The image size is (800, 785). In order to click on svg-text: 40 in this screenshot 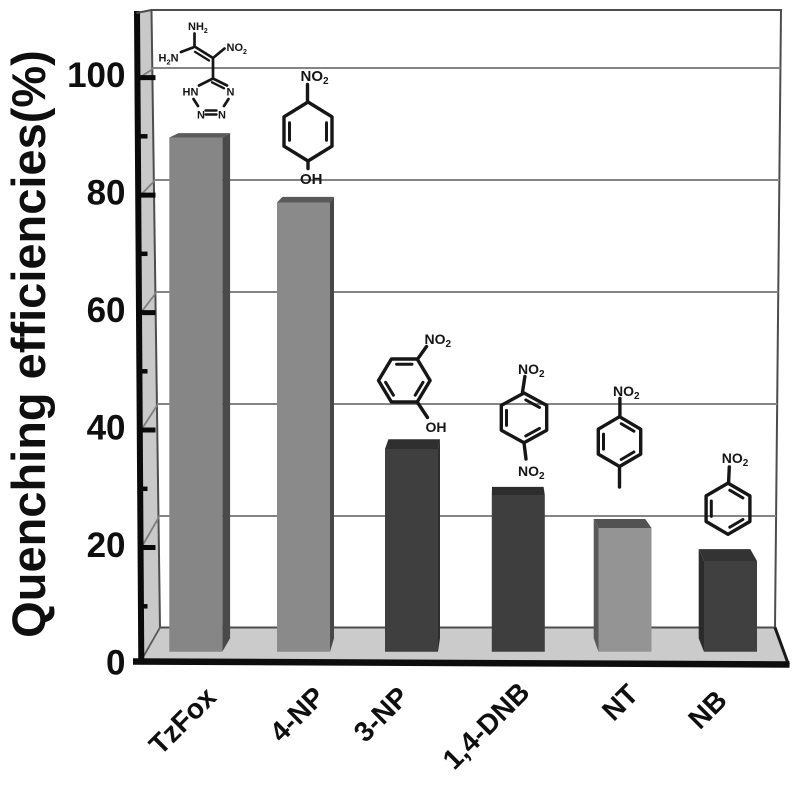, I will do `click(106, 428)`.